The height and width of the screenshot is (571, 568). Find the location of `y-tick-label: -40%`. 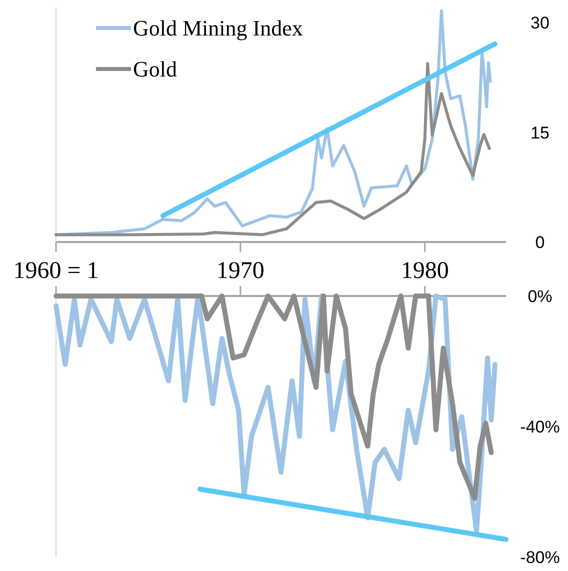

y-tick-label: -40% is located at coordinates (540, 426).